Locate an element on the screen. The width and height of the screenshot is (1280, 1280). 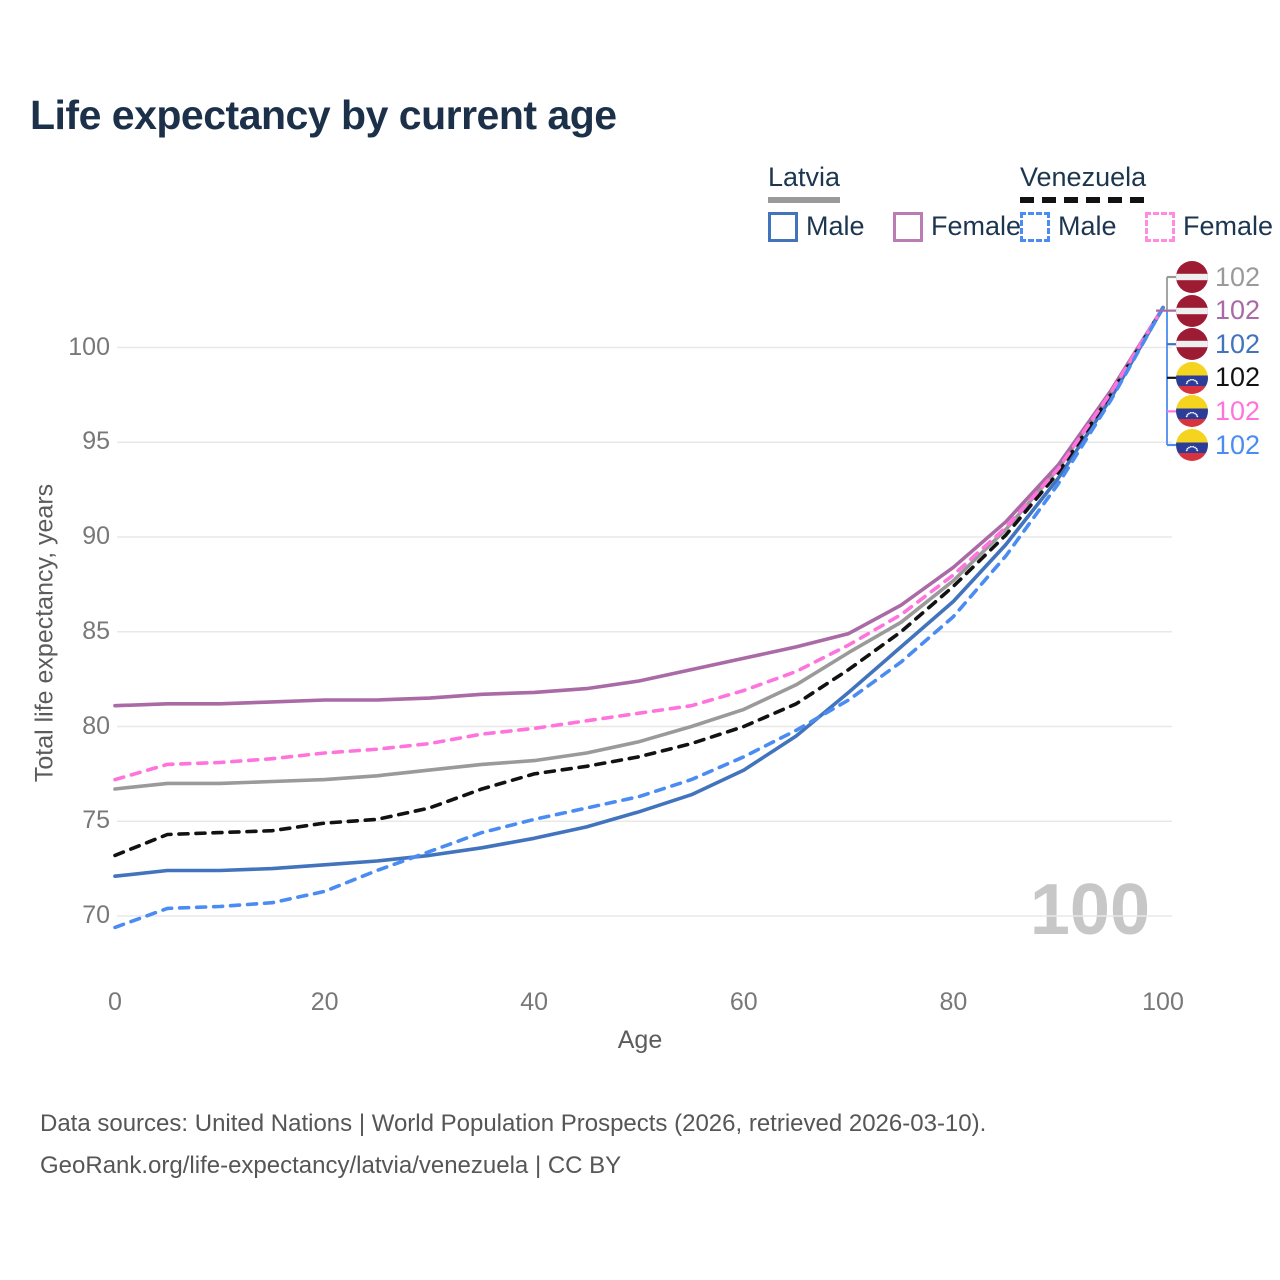
x-tick-label-20: 20 is located at coordinates (324, 1002).